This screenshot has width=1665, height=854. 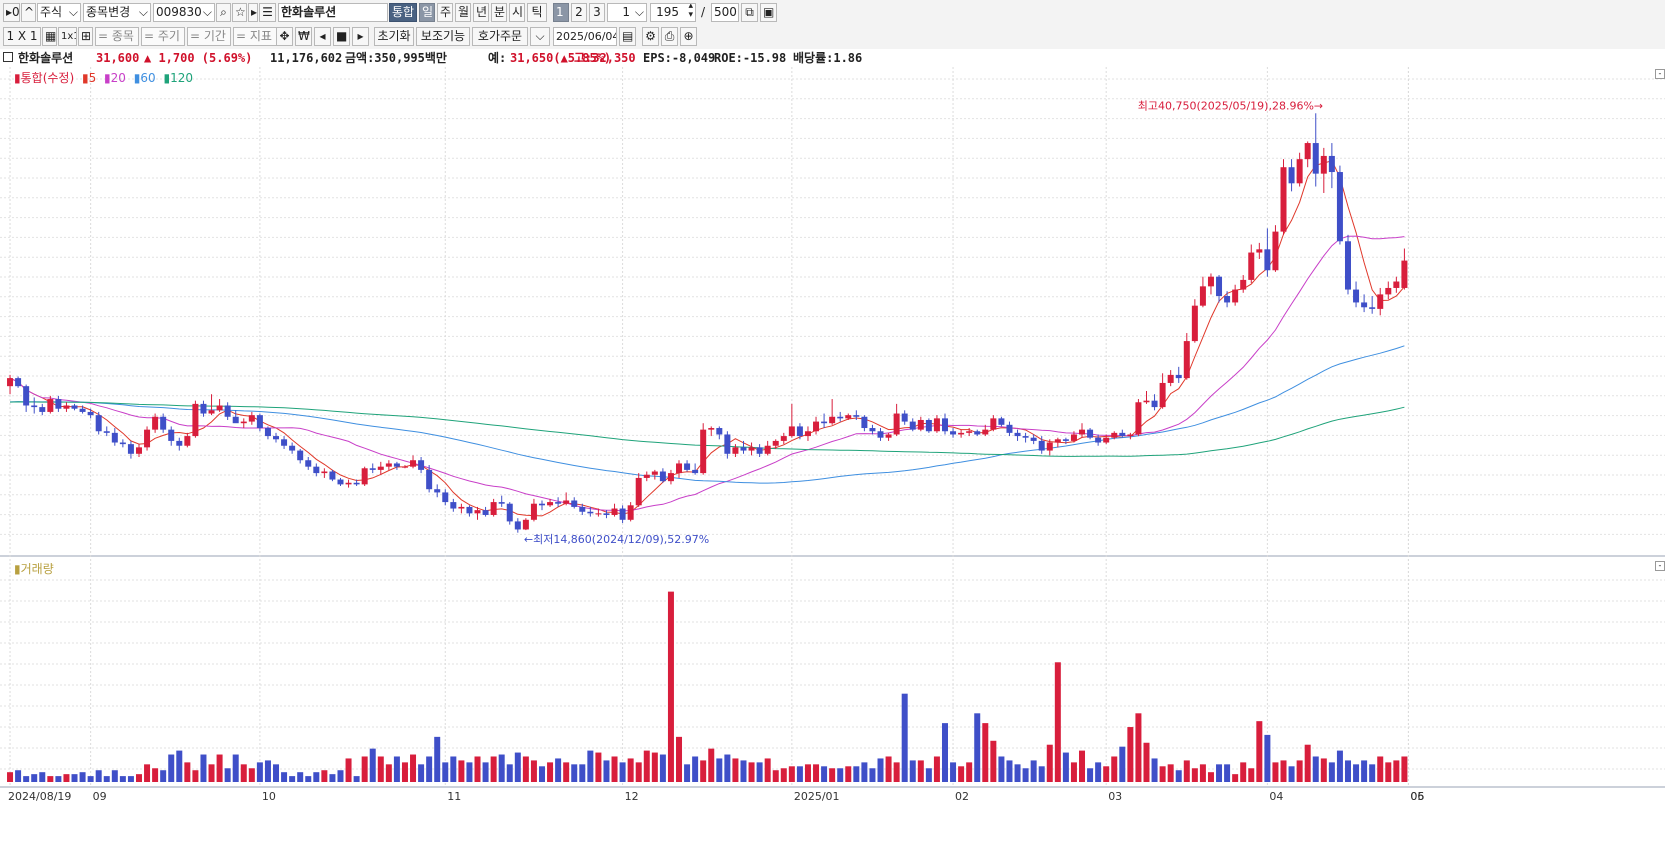 What do you see at coordinates (627, 12) in the screenshot?
I see `interval-select: 1 ⌵` at bounding box center [627, 12].